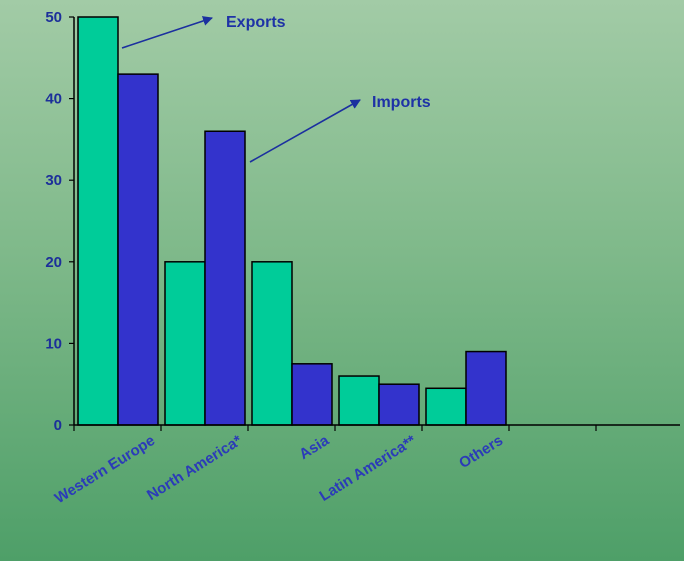  Describe the element at coordinates (446, 406) in the screenshot. I see `bar-exports-others` at that location.